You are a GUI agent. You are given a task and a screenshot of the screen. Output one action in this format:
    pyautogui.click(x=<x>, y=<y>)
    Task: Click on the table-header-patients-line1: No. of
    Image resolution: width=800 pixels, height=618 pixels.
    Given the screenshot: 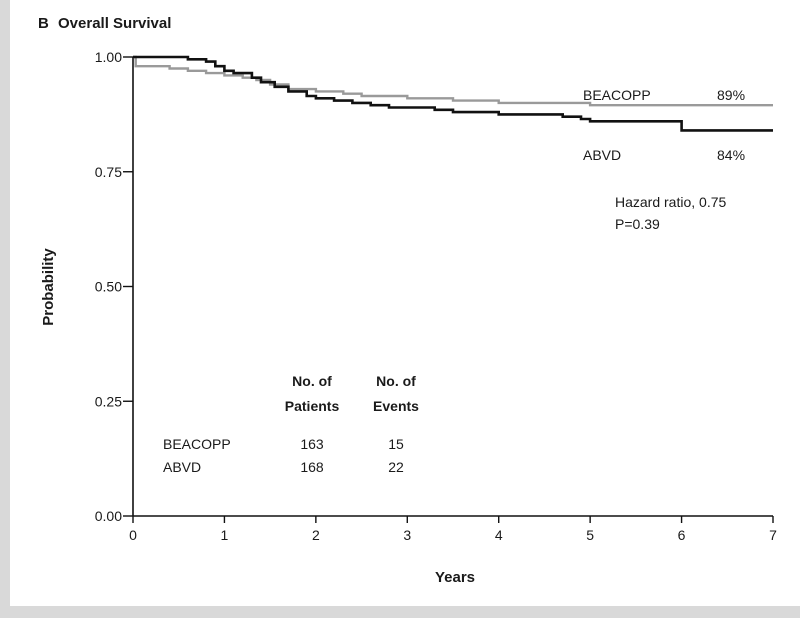 What is the action you would take?
    pyautogui.click(x=312, y=381)
    